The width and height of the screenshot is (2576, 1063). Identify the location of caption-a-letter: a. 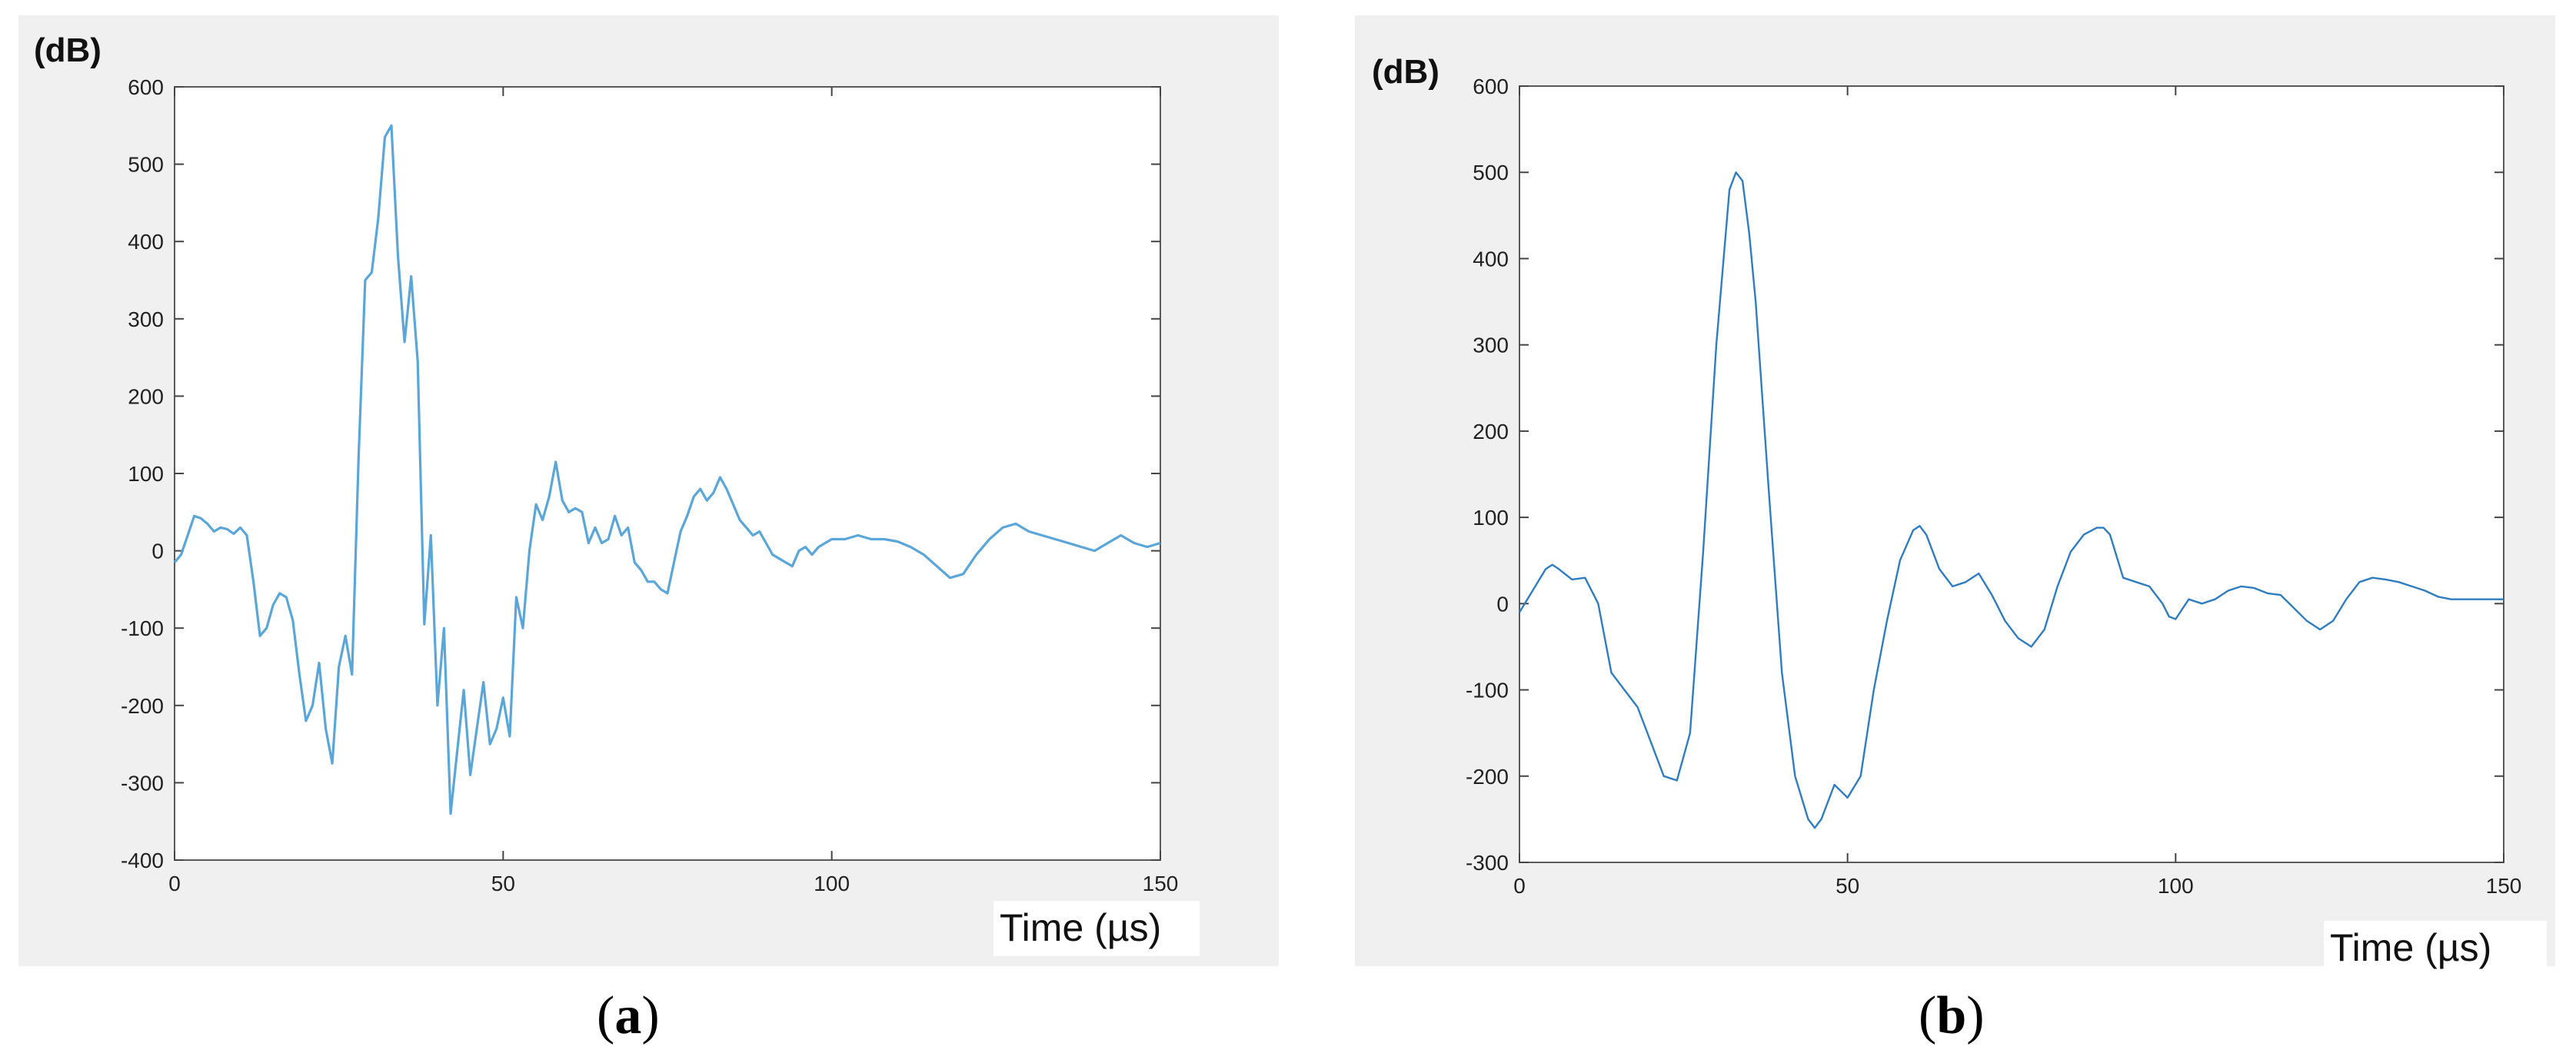
(628, 1016).